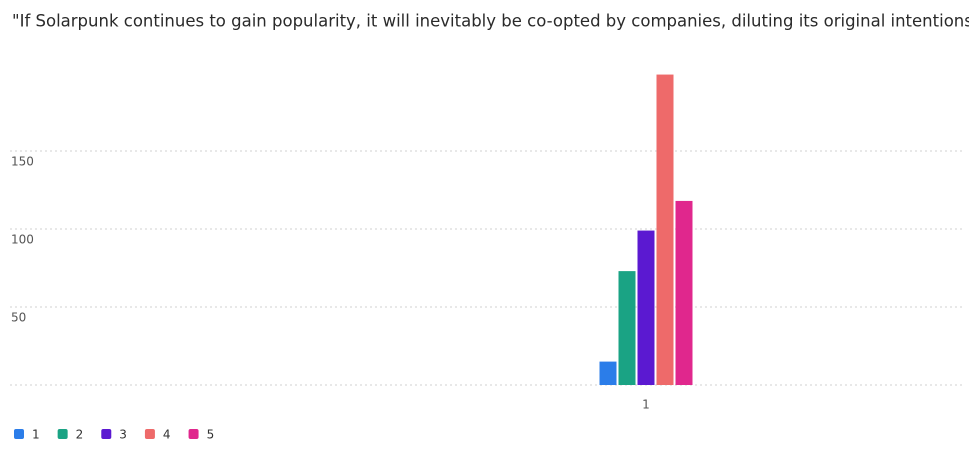  Describe the element at coordinates (22, 162) in the screenshot. I see `y-tick-label: 150` at that location.